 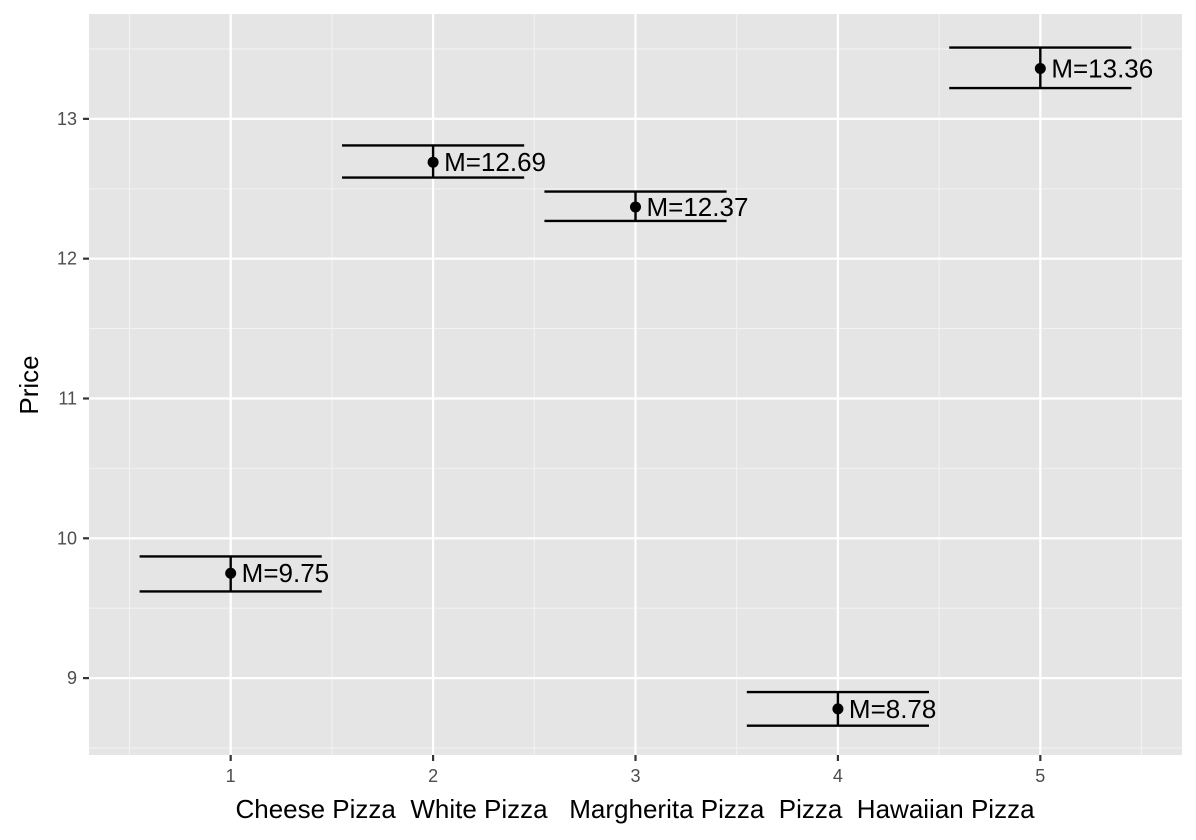 I want to click on y-tick-label: 11, so click(x=67, y=398).